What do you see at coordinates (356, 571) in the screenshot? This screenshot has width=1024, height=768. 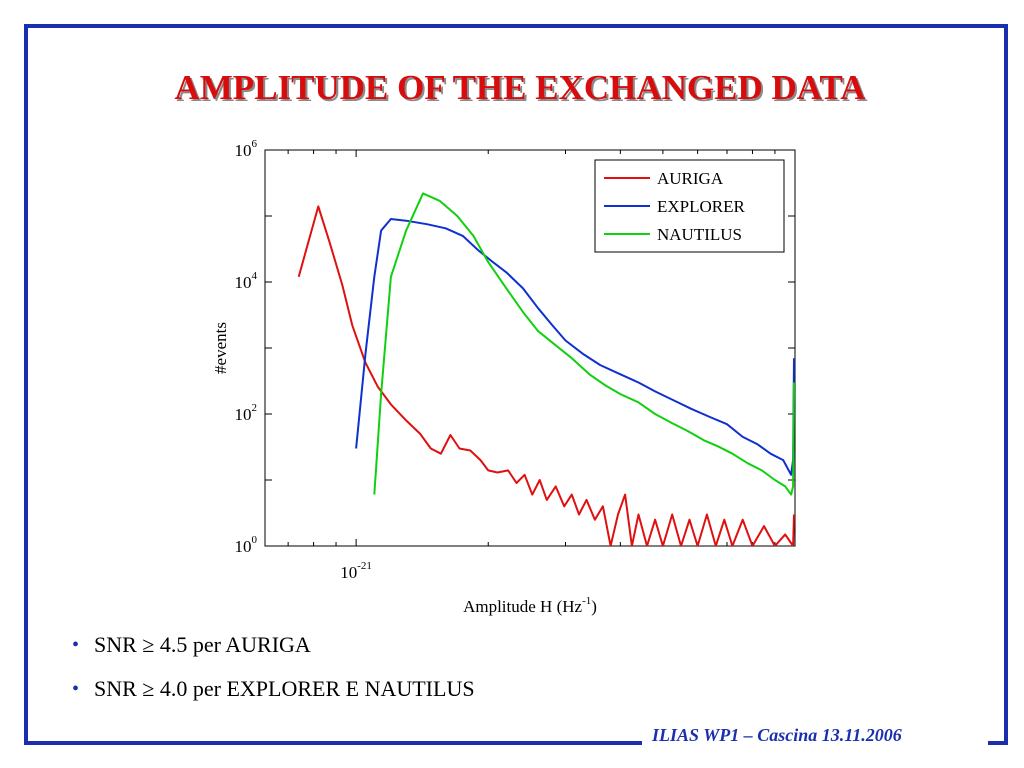 I see `x-tick-label: 10-21` at bounding box center [356, 571].